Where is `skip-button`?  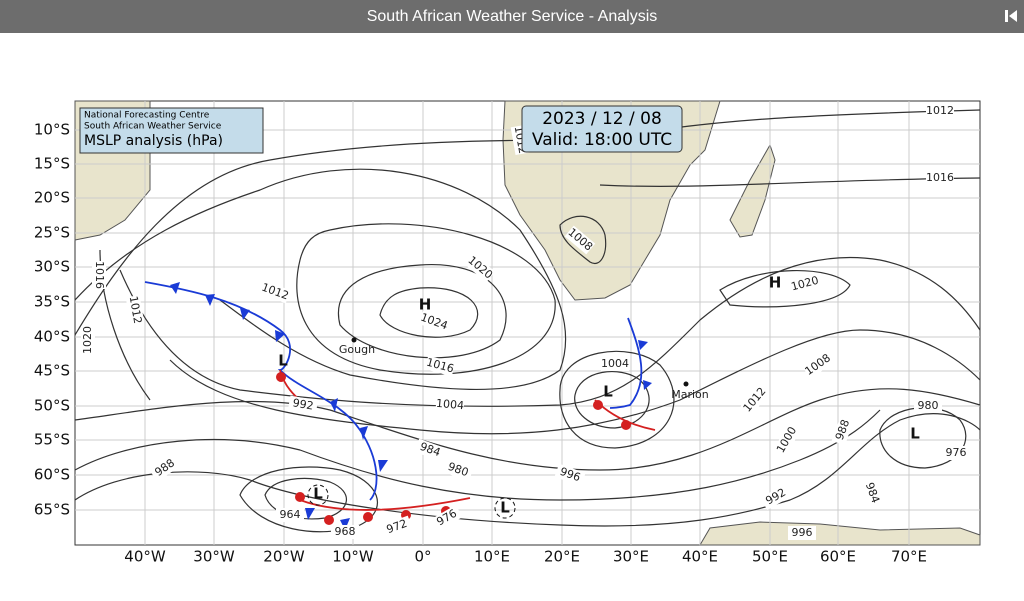 skip-button is located at coordinates (1011, 16).